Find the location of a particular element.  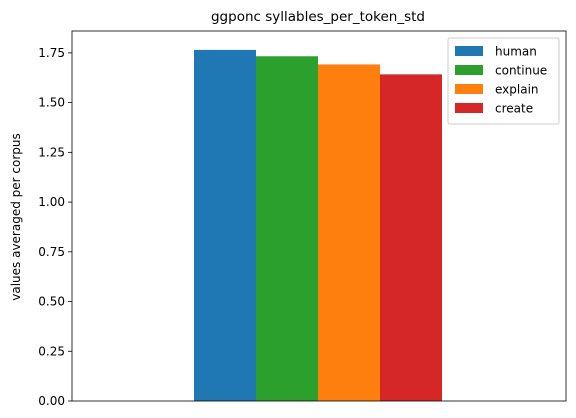

y-axis-label: values averaged per corpus is located at coordinates (16, 217).